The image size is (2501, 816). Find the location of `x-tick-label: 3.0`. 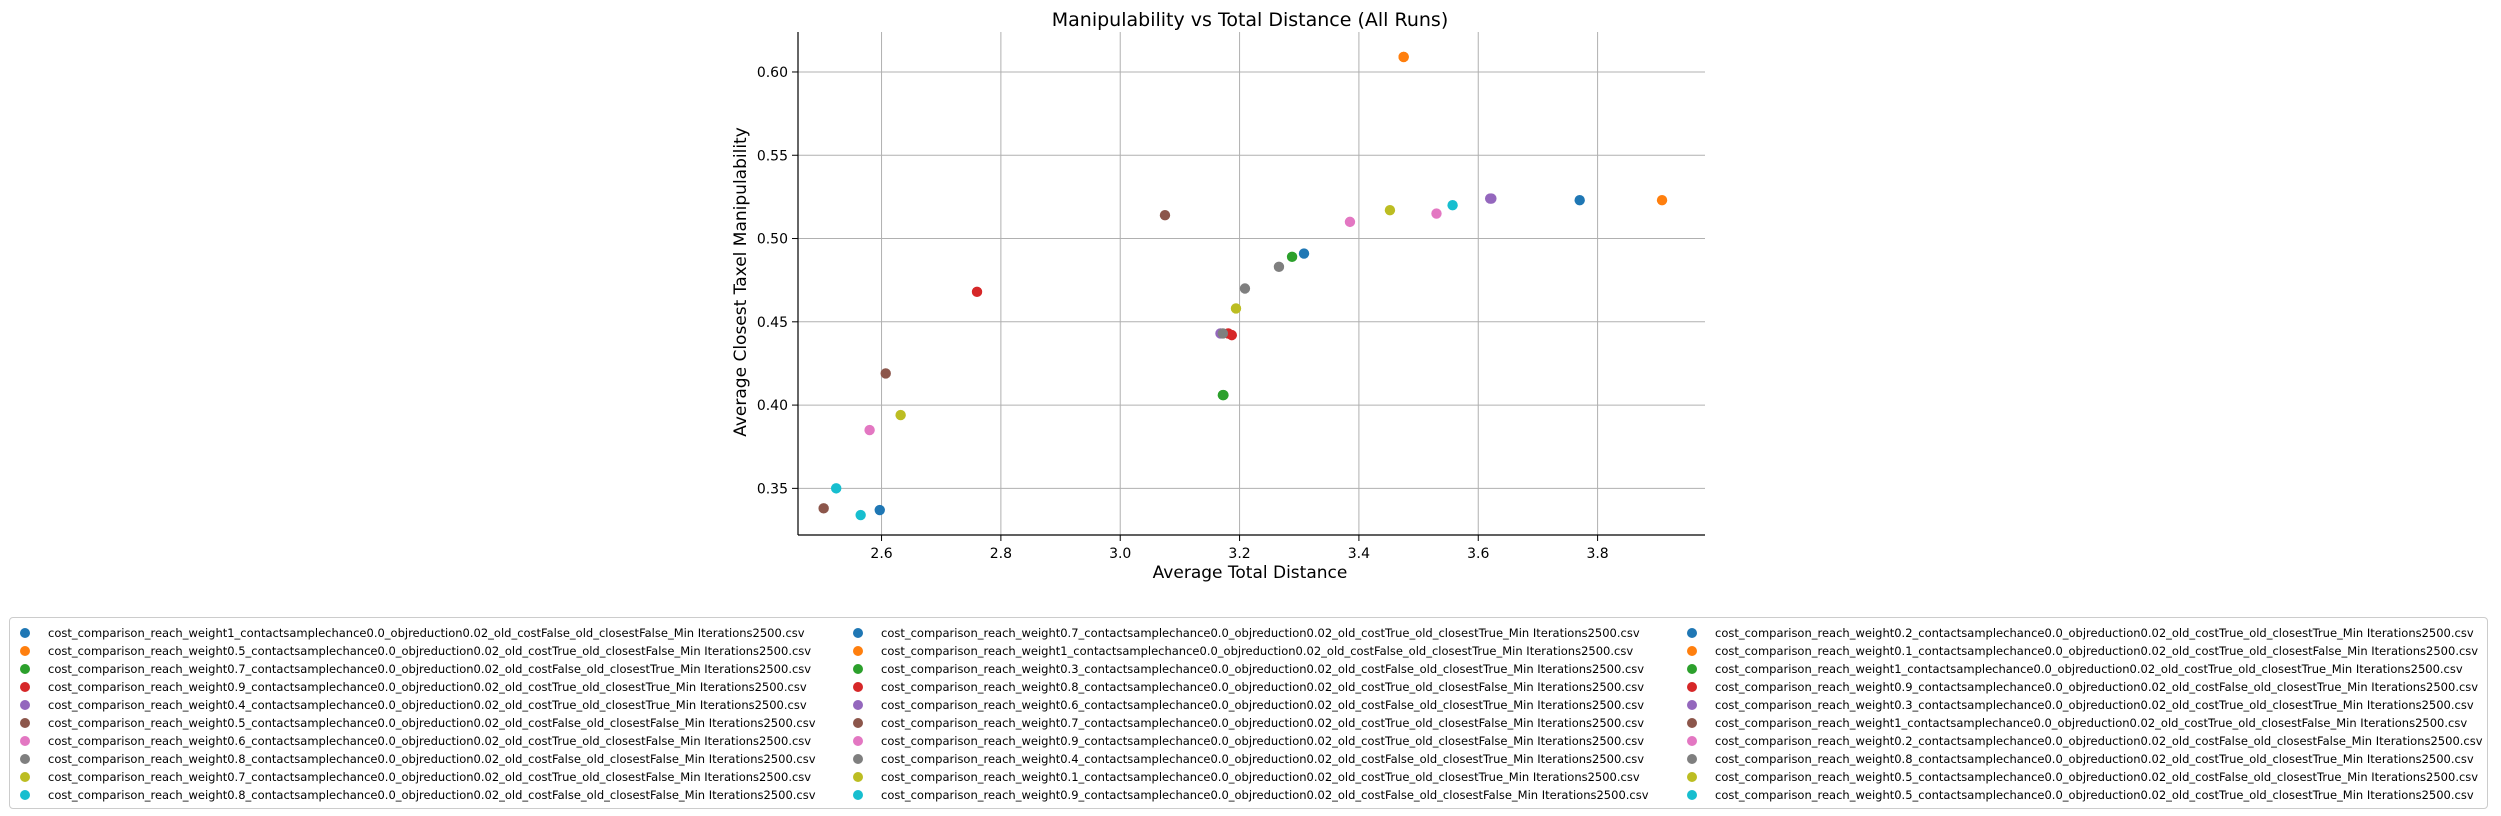

x-tick-label: 3.0 is located at coordinates (1120, 554).